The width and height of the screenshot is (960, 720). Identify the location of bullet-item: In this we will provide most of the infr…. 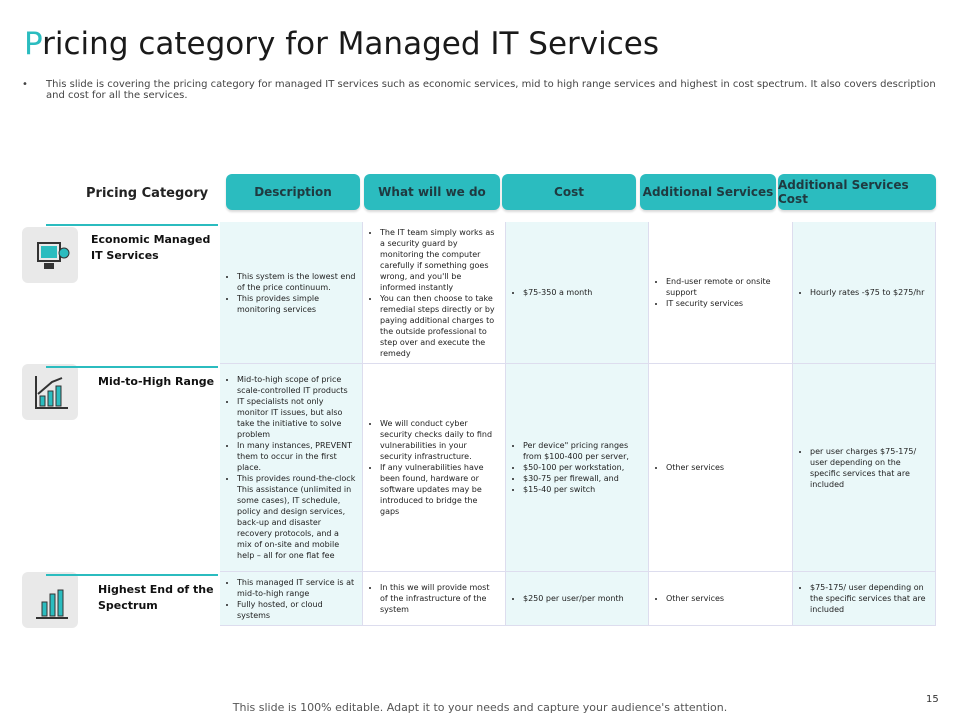
(439, 598).